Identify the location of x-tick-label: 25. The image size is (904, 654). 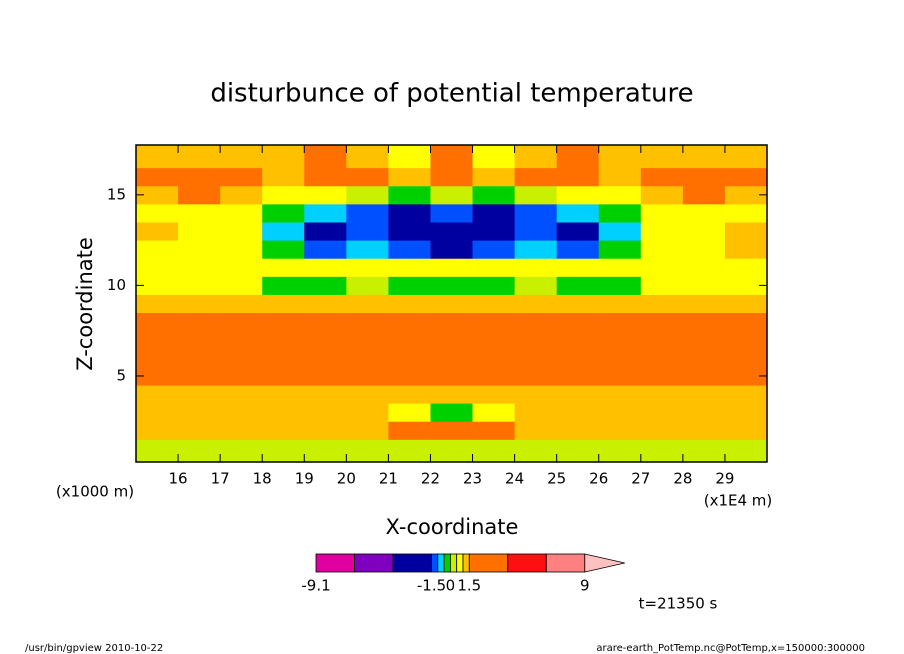
(556, 479).